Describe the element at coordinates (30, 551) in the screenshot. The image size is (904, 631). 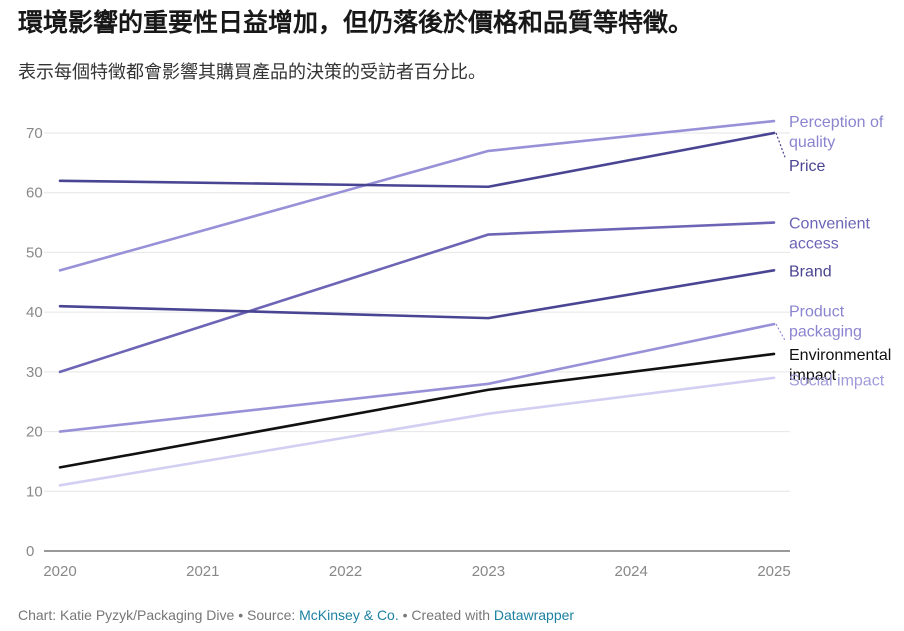
I see `y-tick-label: 0` at that location.